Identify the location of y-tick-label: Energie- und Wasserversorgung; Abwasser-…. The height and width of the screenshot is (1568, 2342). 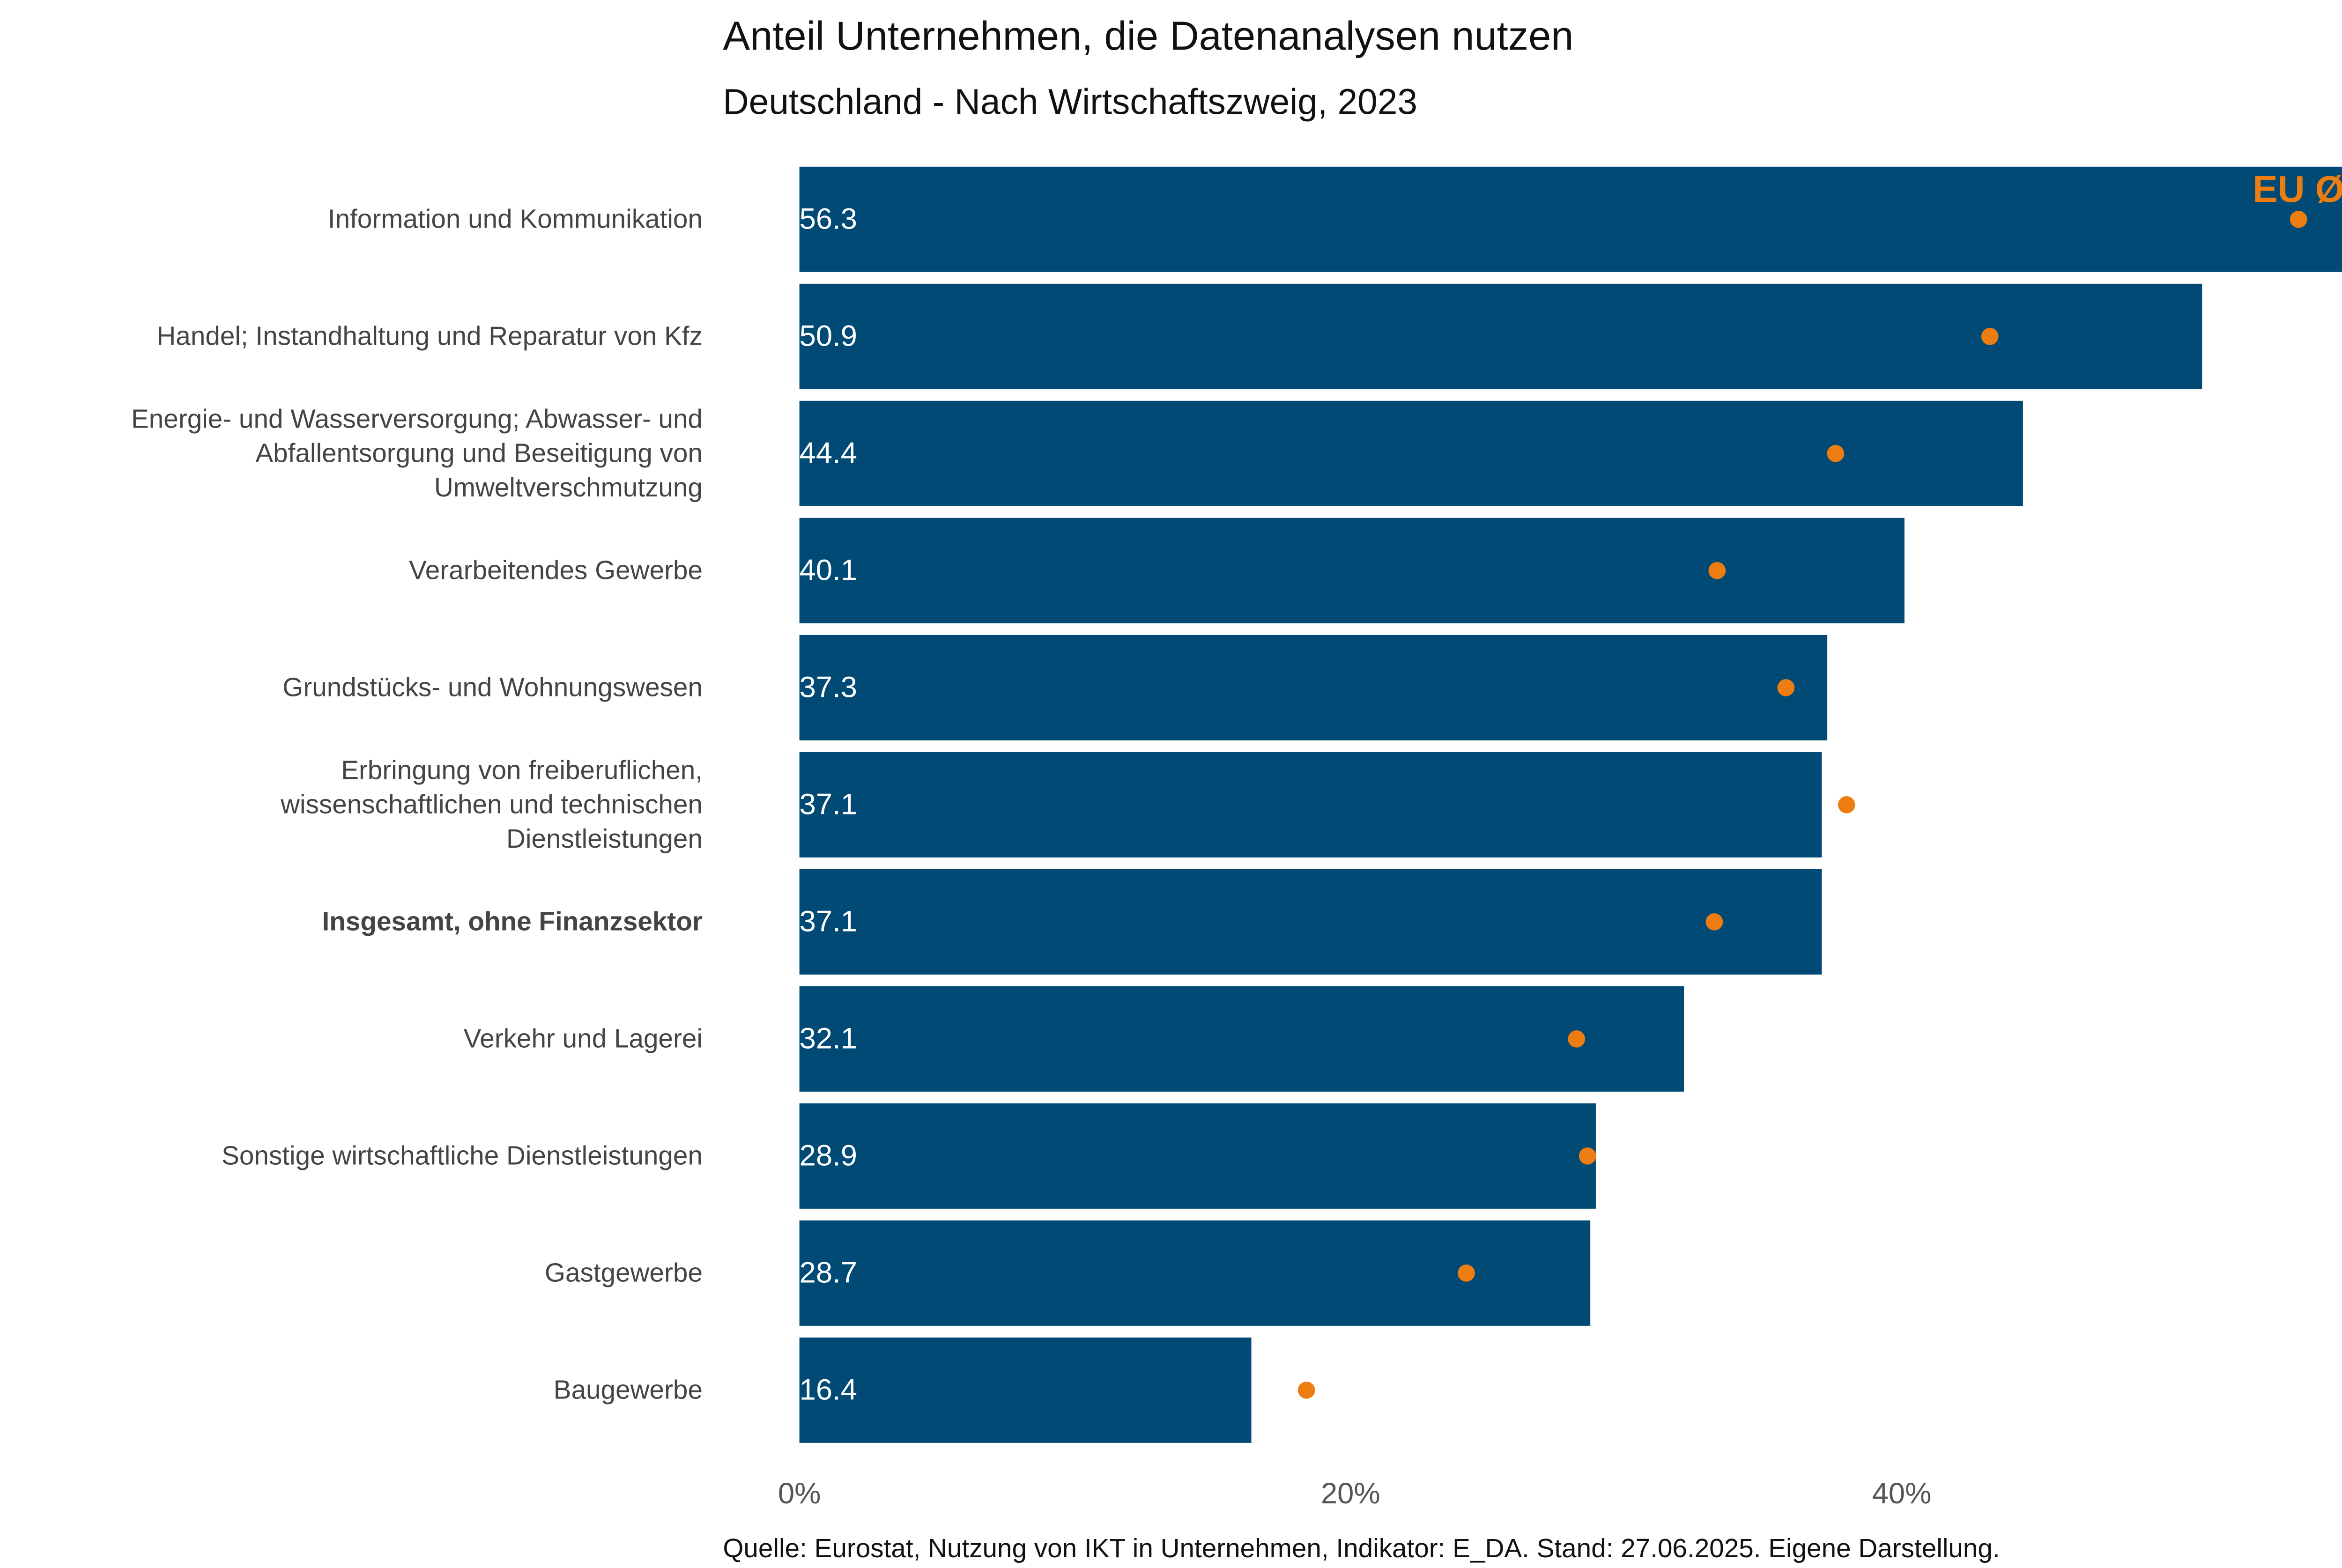
(417, 452).